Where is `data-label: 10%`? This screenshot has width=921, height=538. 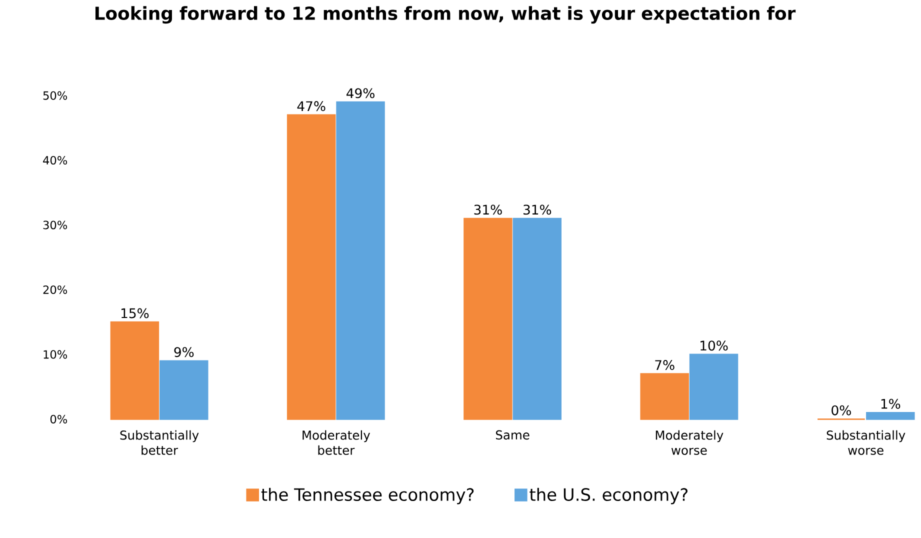
data-label: 10% is located at coordinates (714, 345).